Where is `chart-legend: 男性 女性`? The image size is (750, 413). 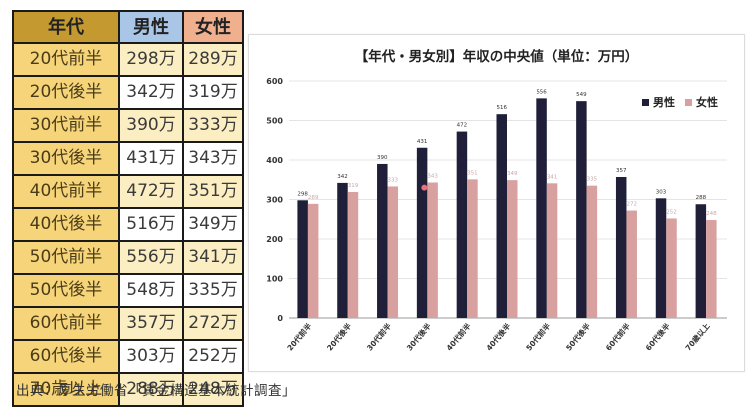
chart-legend: 男性 女性 is located at coordinates (680, 102).